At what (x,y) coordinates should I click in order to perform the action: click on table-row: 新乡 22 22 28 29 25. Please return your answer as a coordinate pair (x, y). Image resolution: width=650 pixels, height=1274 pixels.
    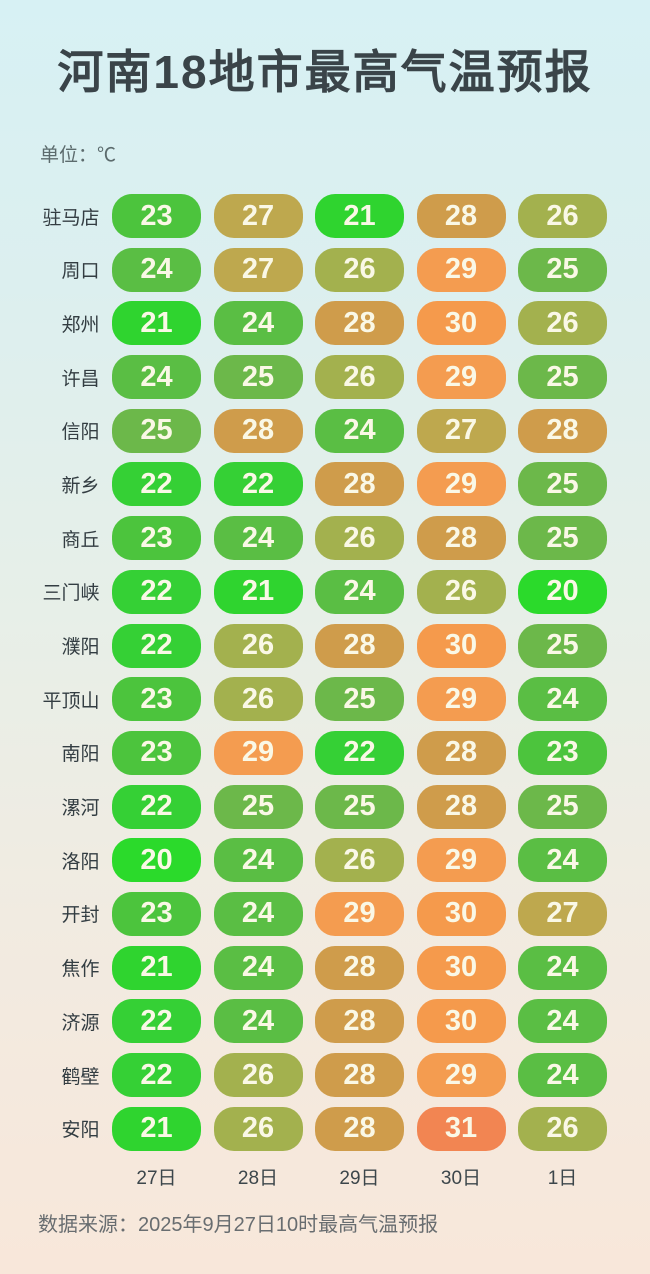
    Looking at the image, I should click on (325, 484).